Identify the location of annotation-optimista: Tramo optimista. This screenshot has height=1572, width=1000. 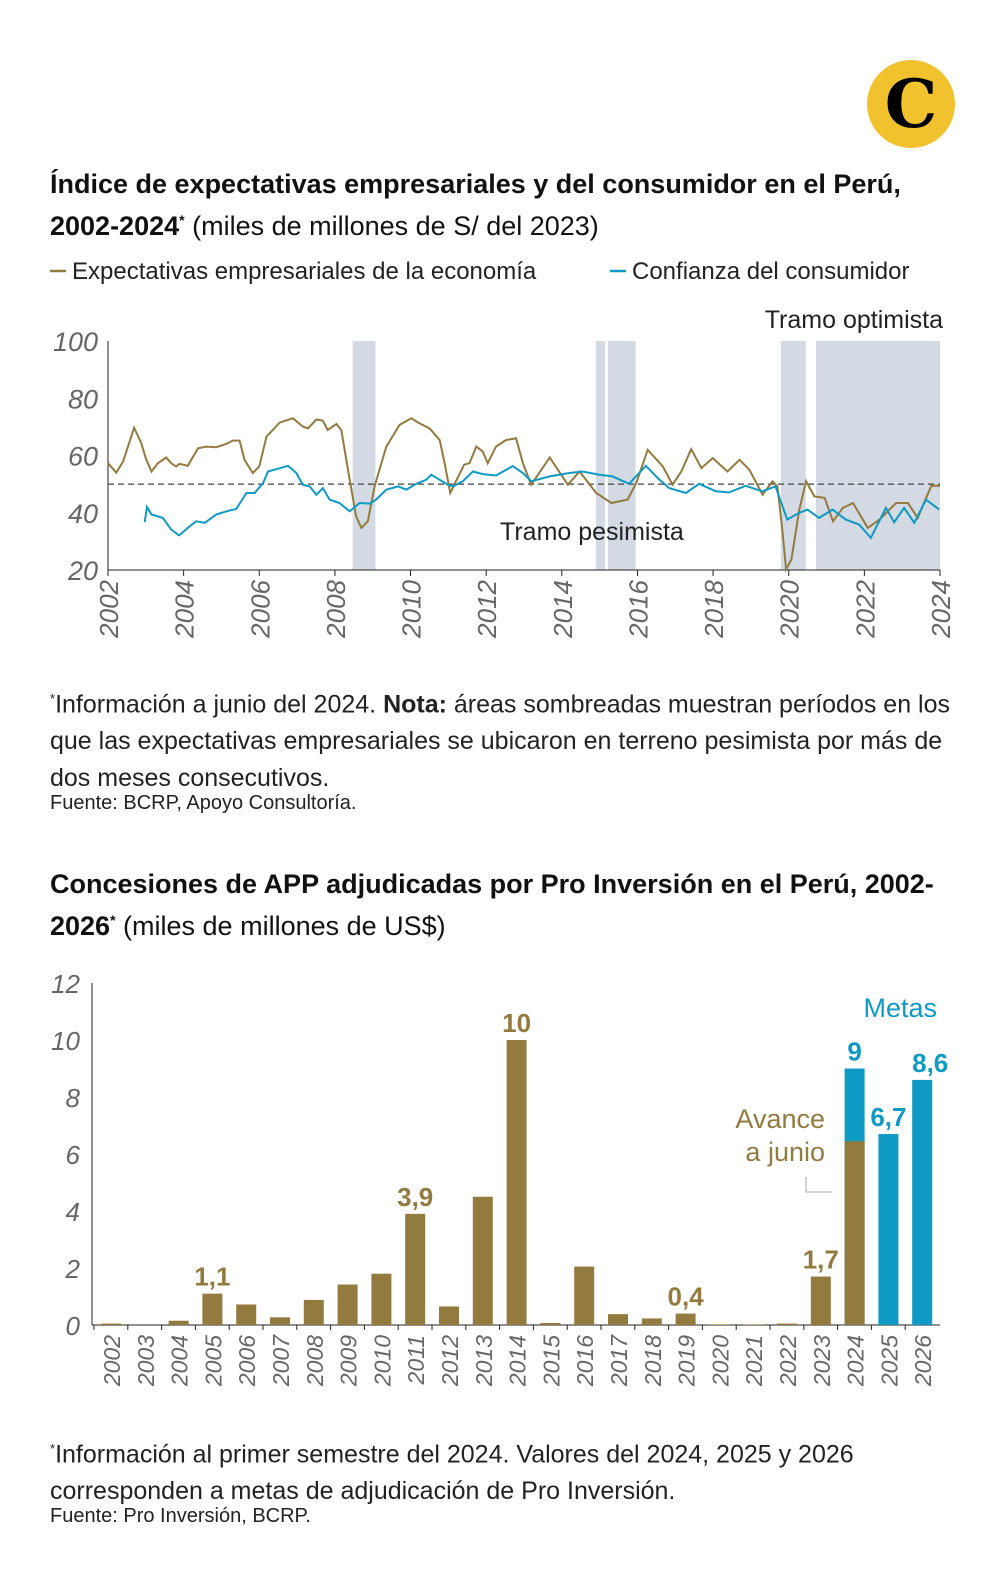
(854, 320).